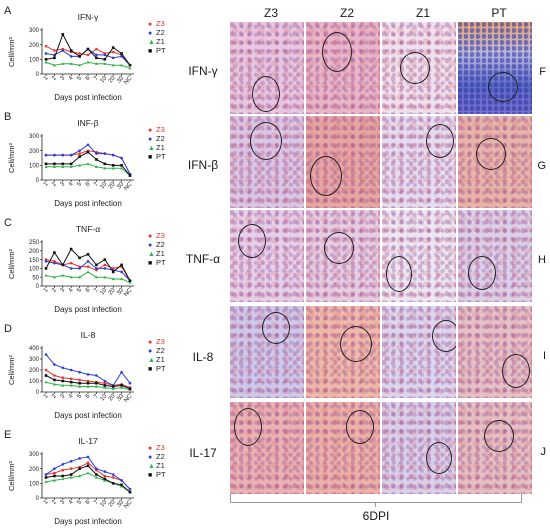 The width and height of the screenshot is (550, 528). Describe the element at coordinates (88, 309) in the screenshot. I see `x-axis-label: Days post infection` at that location.